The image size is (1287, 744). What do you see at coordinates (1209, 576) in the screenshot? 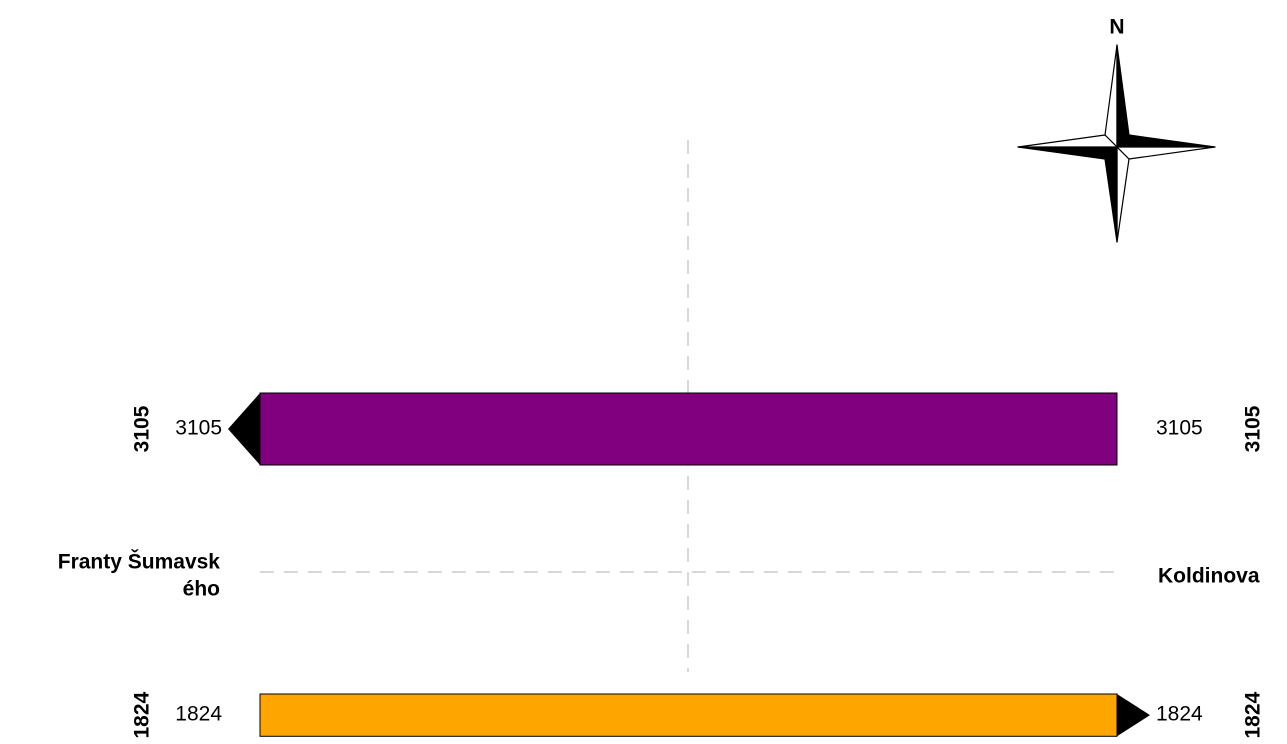
I see `street-name: Koldinova` at bounding box center [1209, 576].